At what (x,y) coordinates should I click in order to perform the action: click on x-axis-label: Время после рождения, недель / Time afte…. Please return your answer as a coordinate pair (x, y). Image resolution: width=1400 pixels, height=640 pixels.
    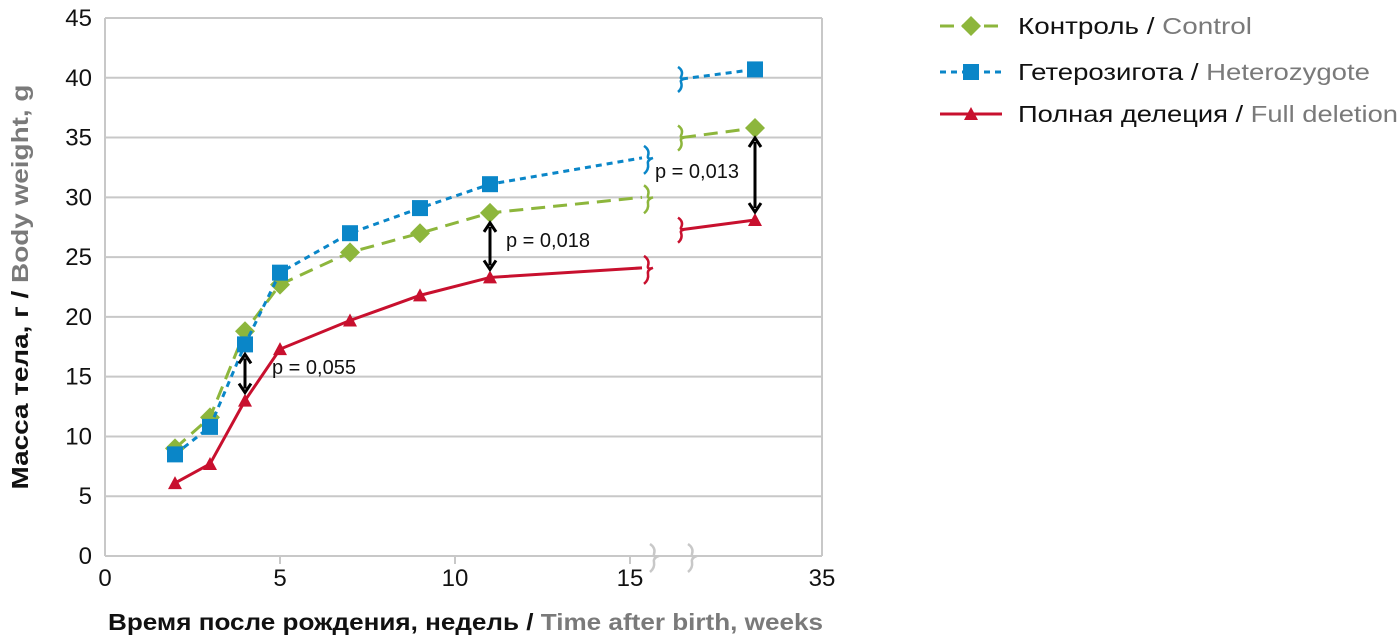
    Looking at the image, I should click on (465, 622).